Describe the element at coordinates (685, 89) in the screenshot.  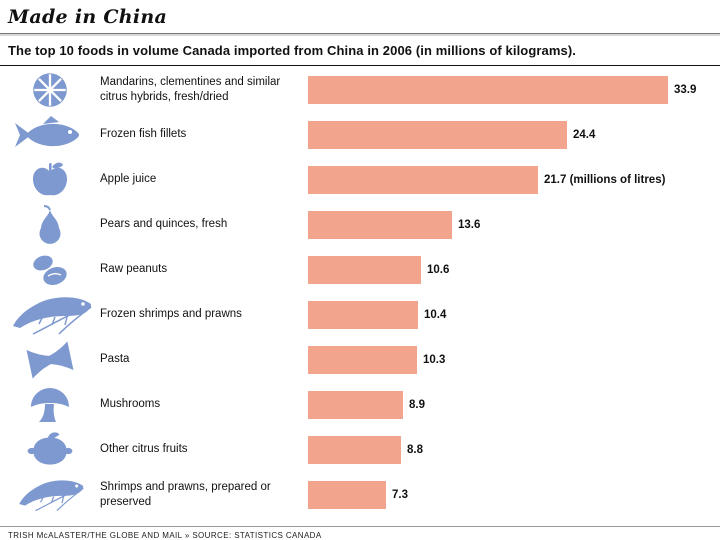
I see `value-label: 33.9` at that location.